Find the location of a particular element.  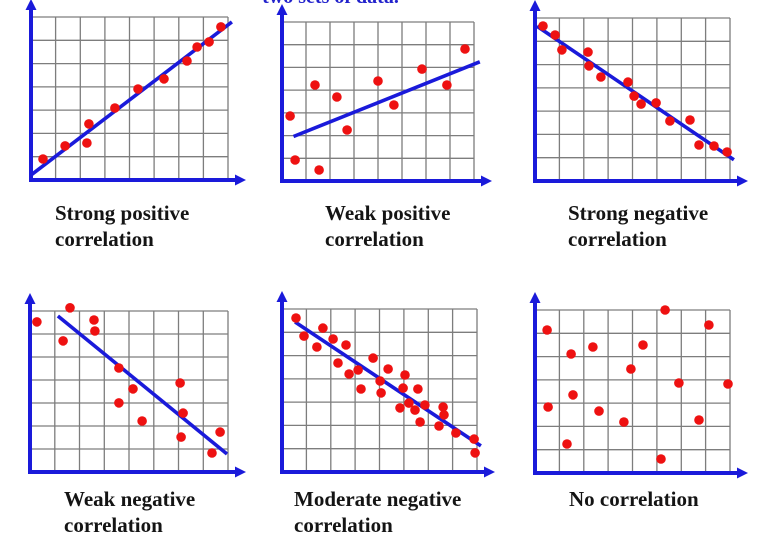

caption-line: Strong negative is located at coordinates (638, 213).